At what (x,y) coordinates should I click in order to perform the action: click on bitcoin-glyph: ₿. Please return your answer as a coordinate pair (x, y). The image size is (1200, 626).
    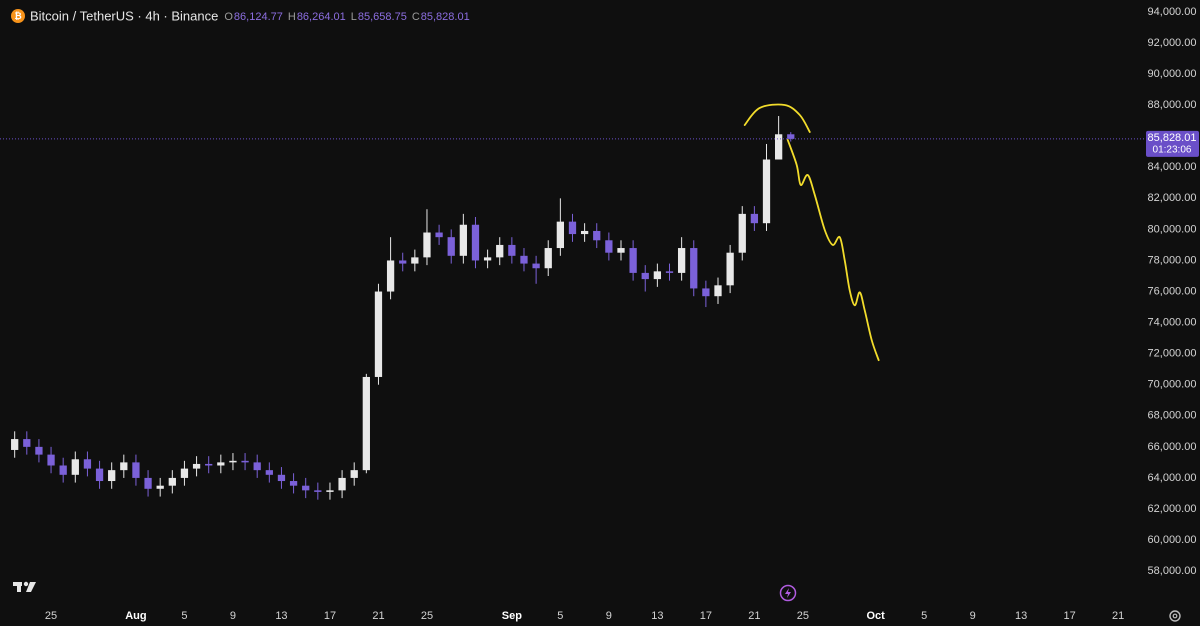
    Looking at the image, I should click on (17, 16).